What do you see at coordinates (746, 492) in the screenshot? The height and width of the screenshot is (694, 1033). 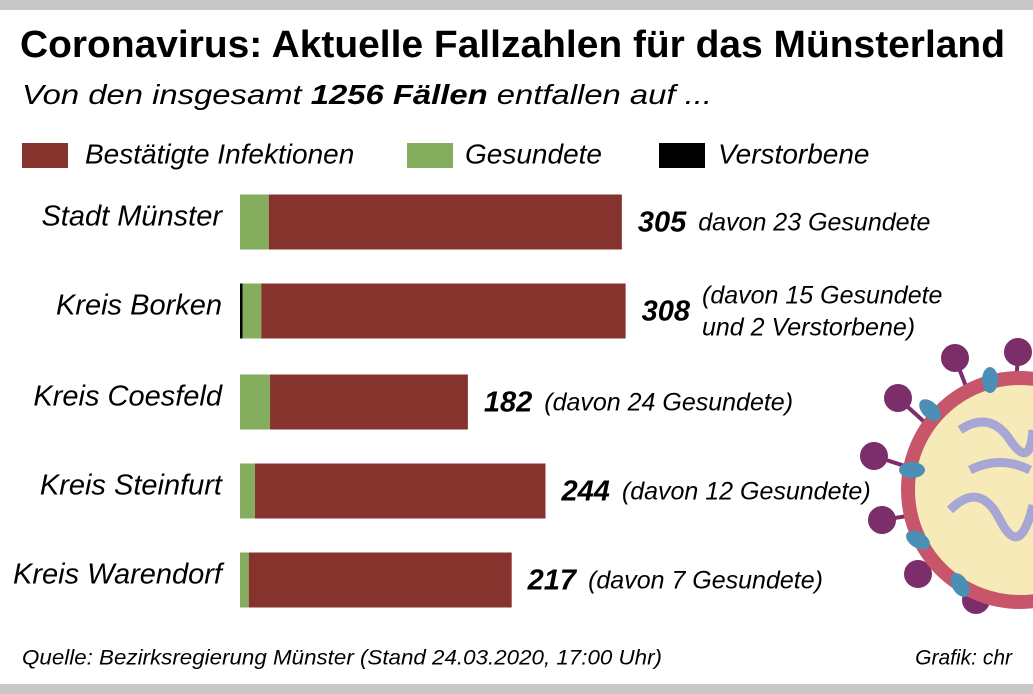 I see `note-label: (davon 12 Gesundete)` at bounding box center [746, 492].